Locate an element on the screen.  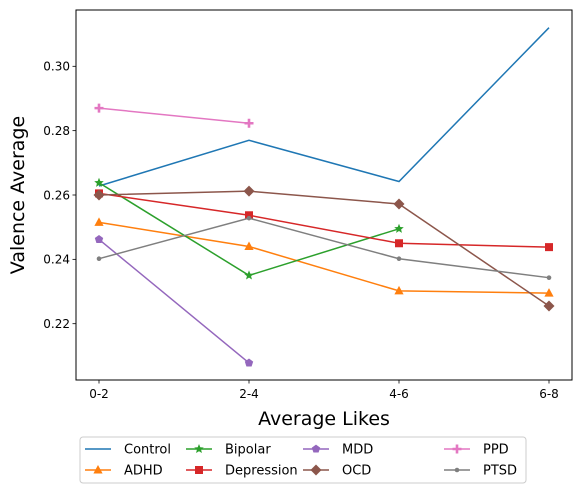
legend-label: ADHD is located at coordinates (143, 471).